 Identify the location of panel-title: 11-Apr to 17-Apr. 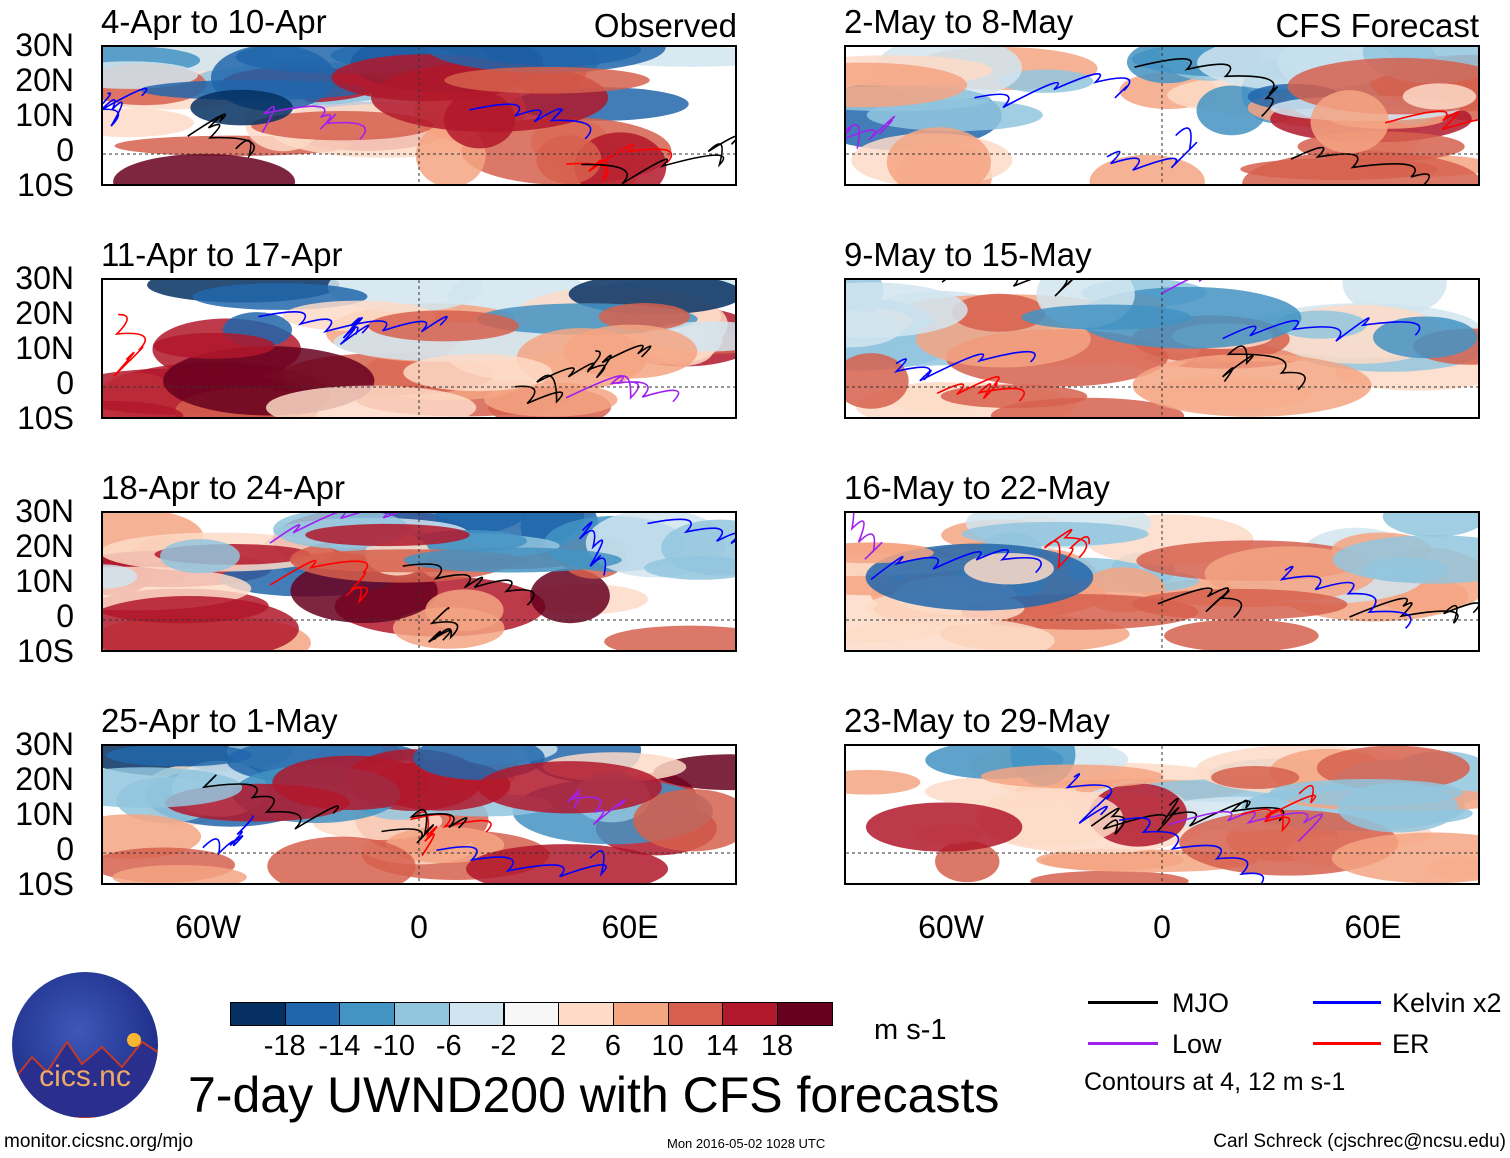
(222, 254).